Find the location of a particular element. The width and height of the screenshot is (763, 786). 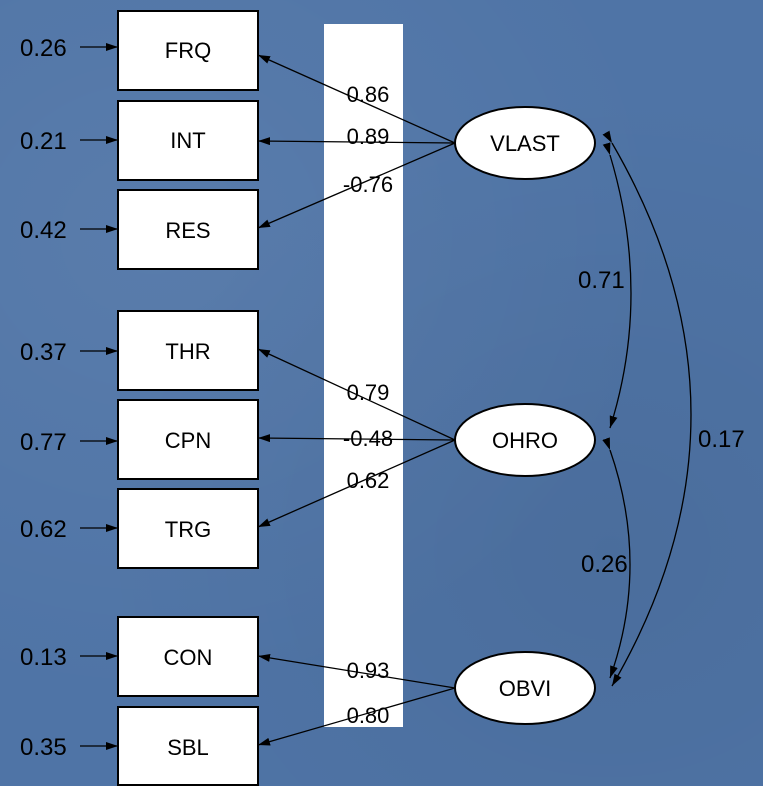

error-value-con: 0.13 is located at coordinates (43, 657).